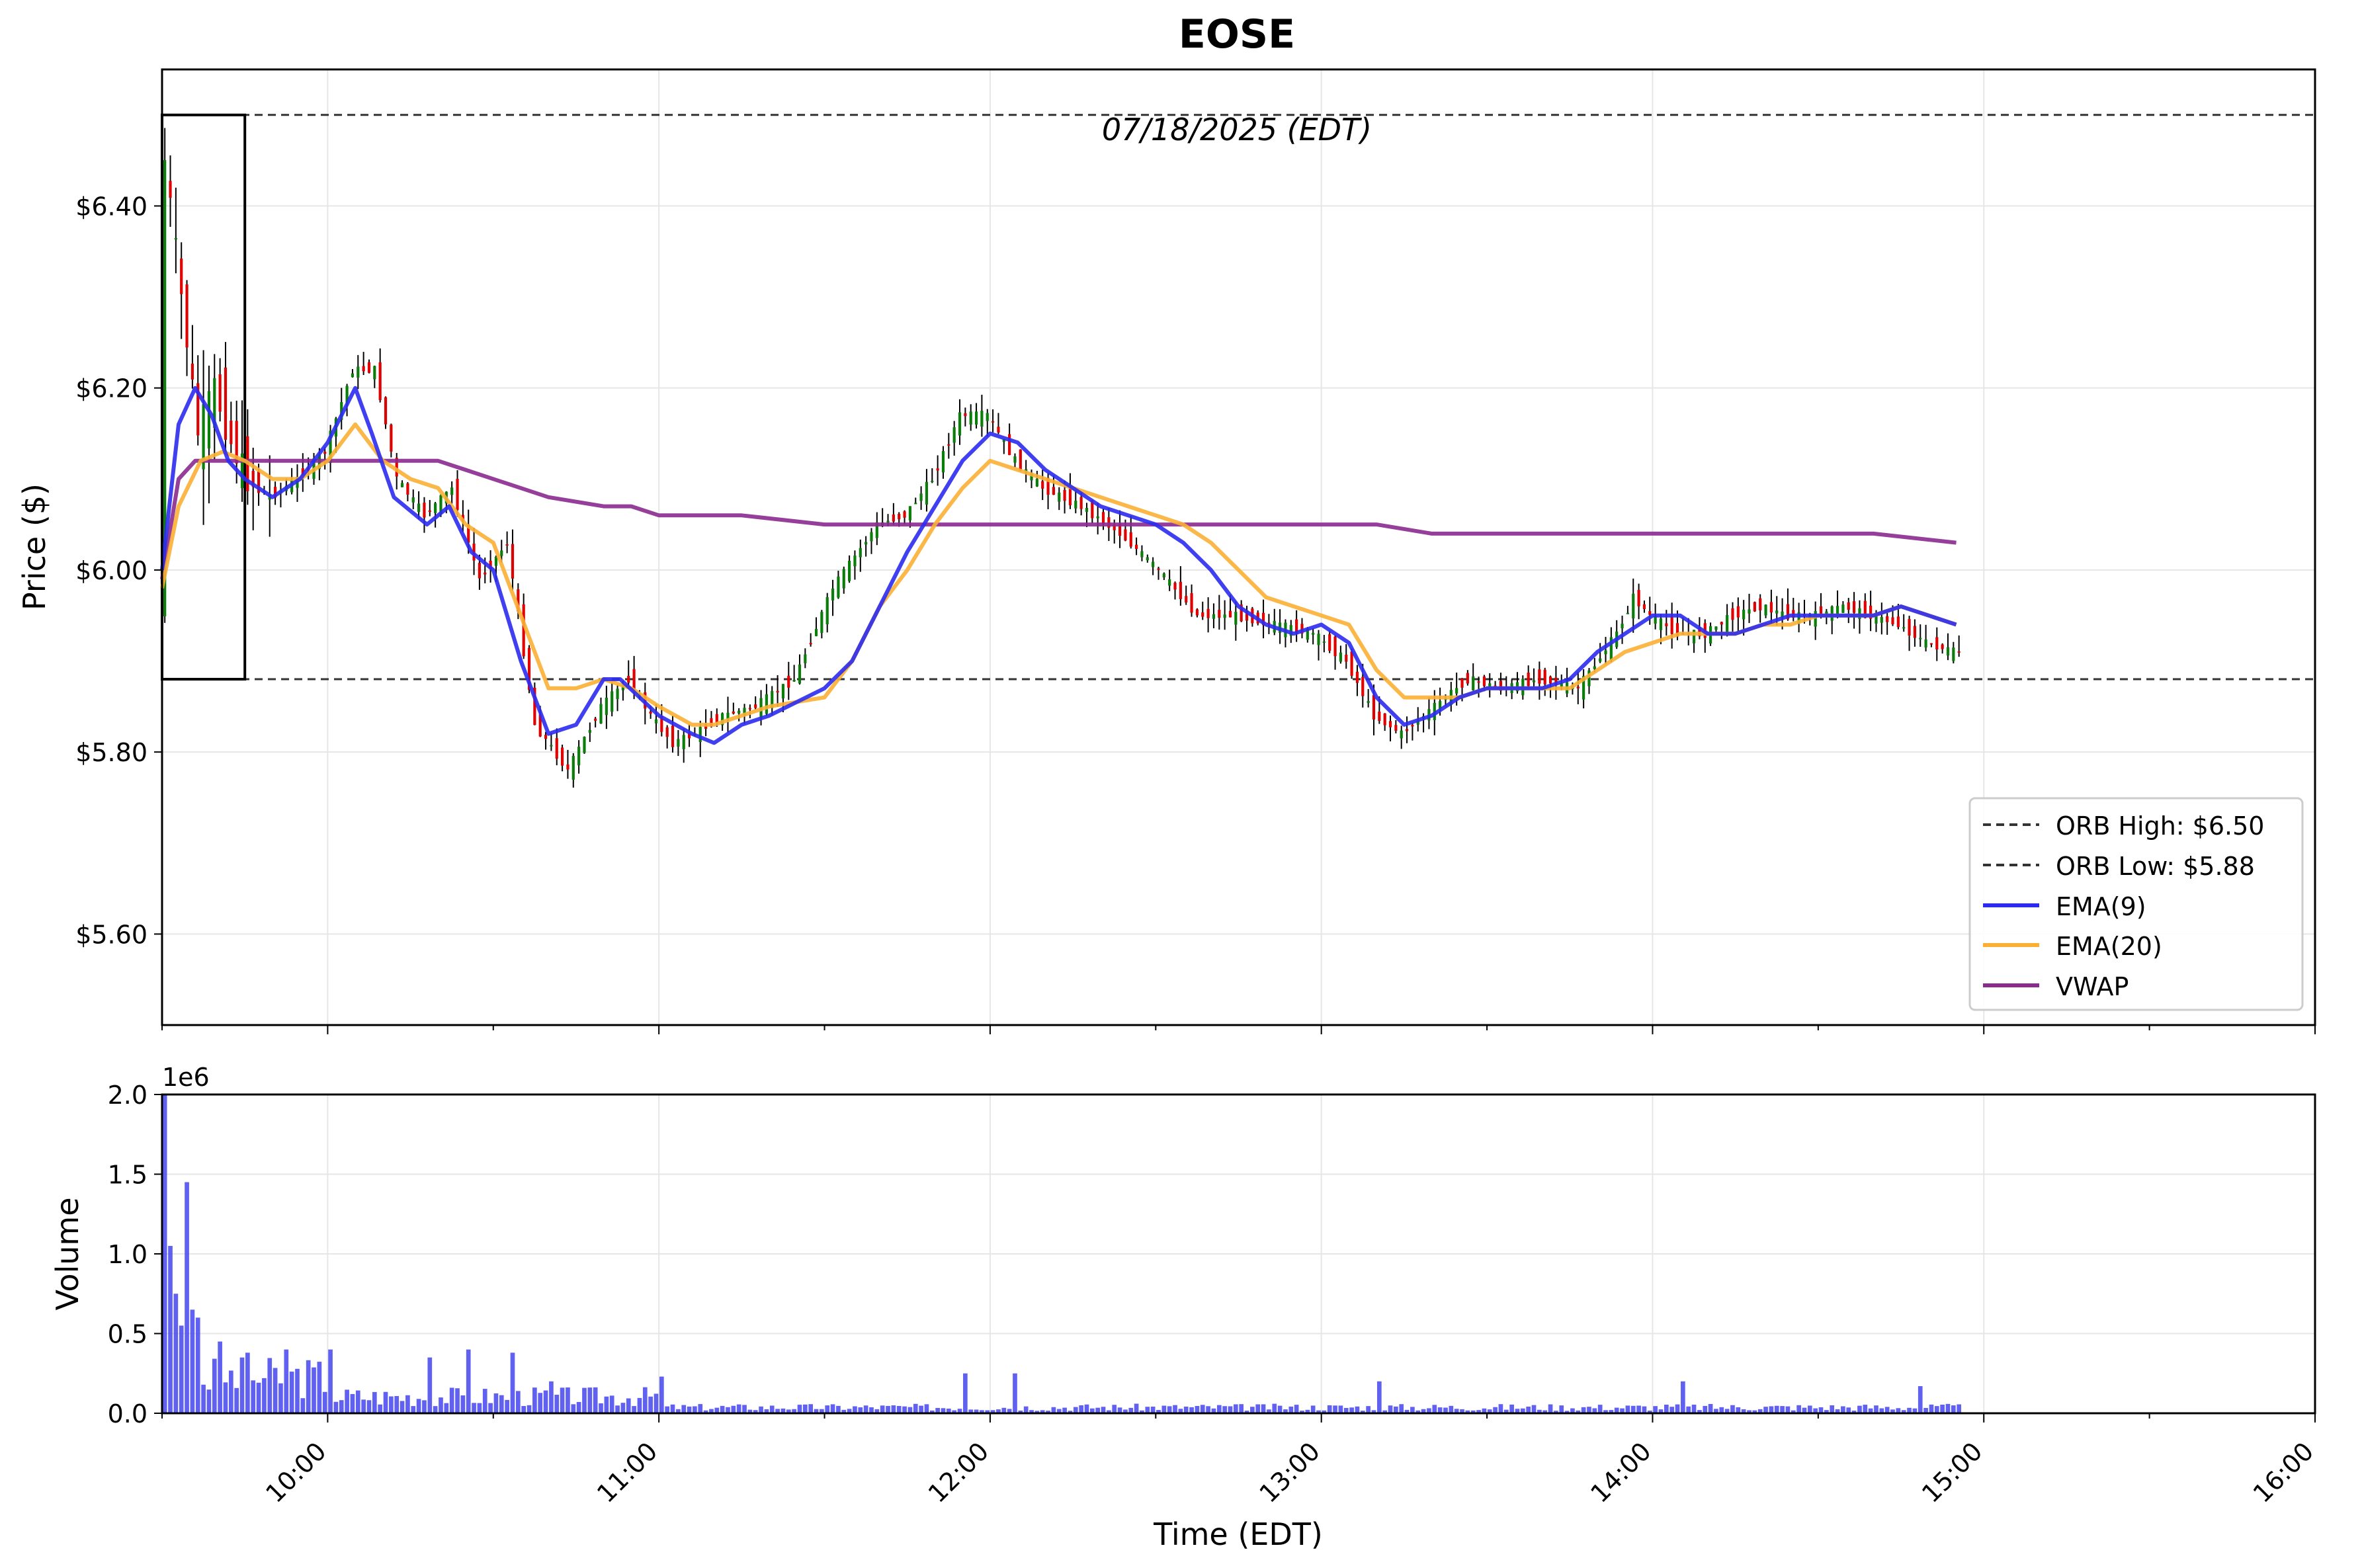 This screenshot has width=2362, height=1568. I want to click on legend-entry-orb-low: ORB Low: $5.88, so click(2119, 866).